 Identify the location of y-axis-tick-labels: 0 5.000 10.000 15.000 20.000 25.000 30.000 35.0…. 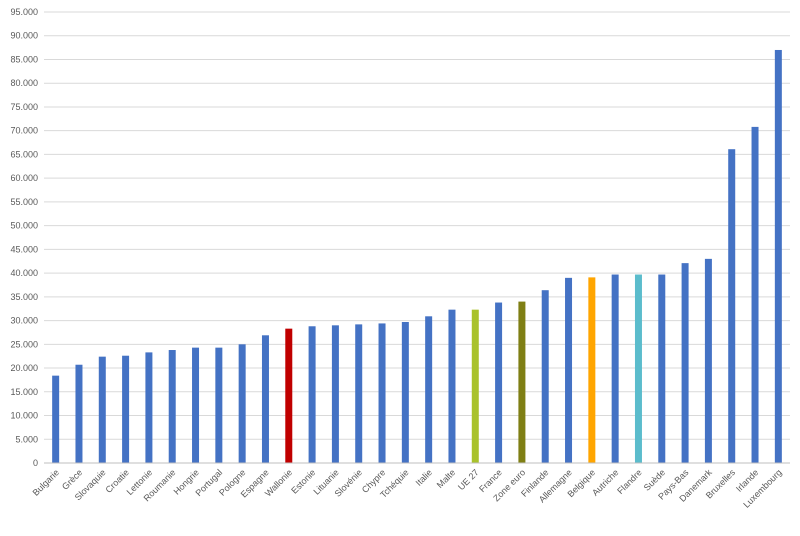
(24, 237).